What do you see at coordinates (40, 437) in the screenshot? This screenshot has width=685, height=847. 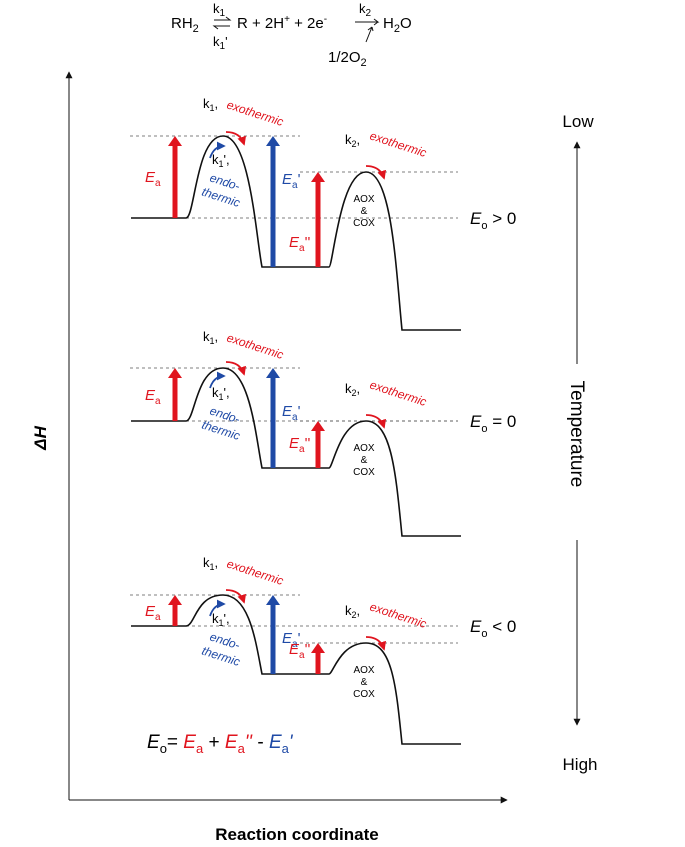 I see `y-axis-label: ΔH` at bounding box center [40, 437].